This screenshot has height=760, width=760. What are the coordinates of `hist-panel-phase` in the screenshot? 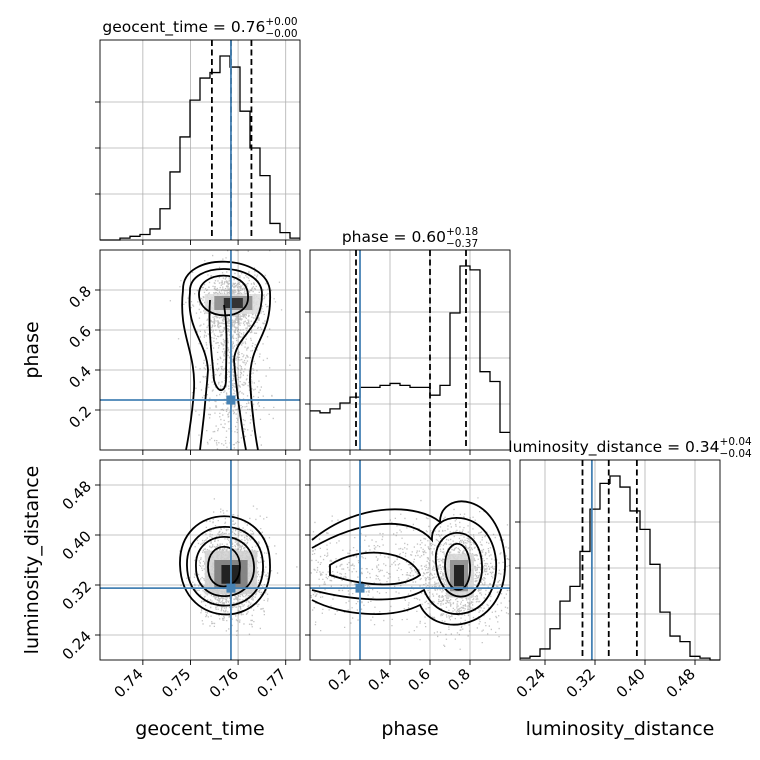 It's located at (408, 352).